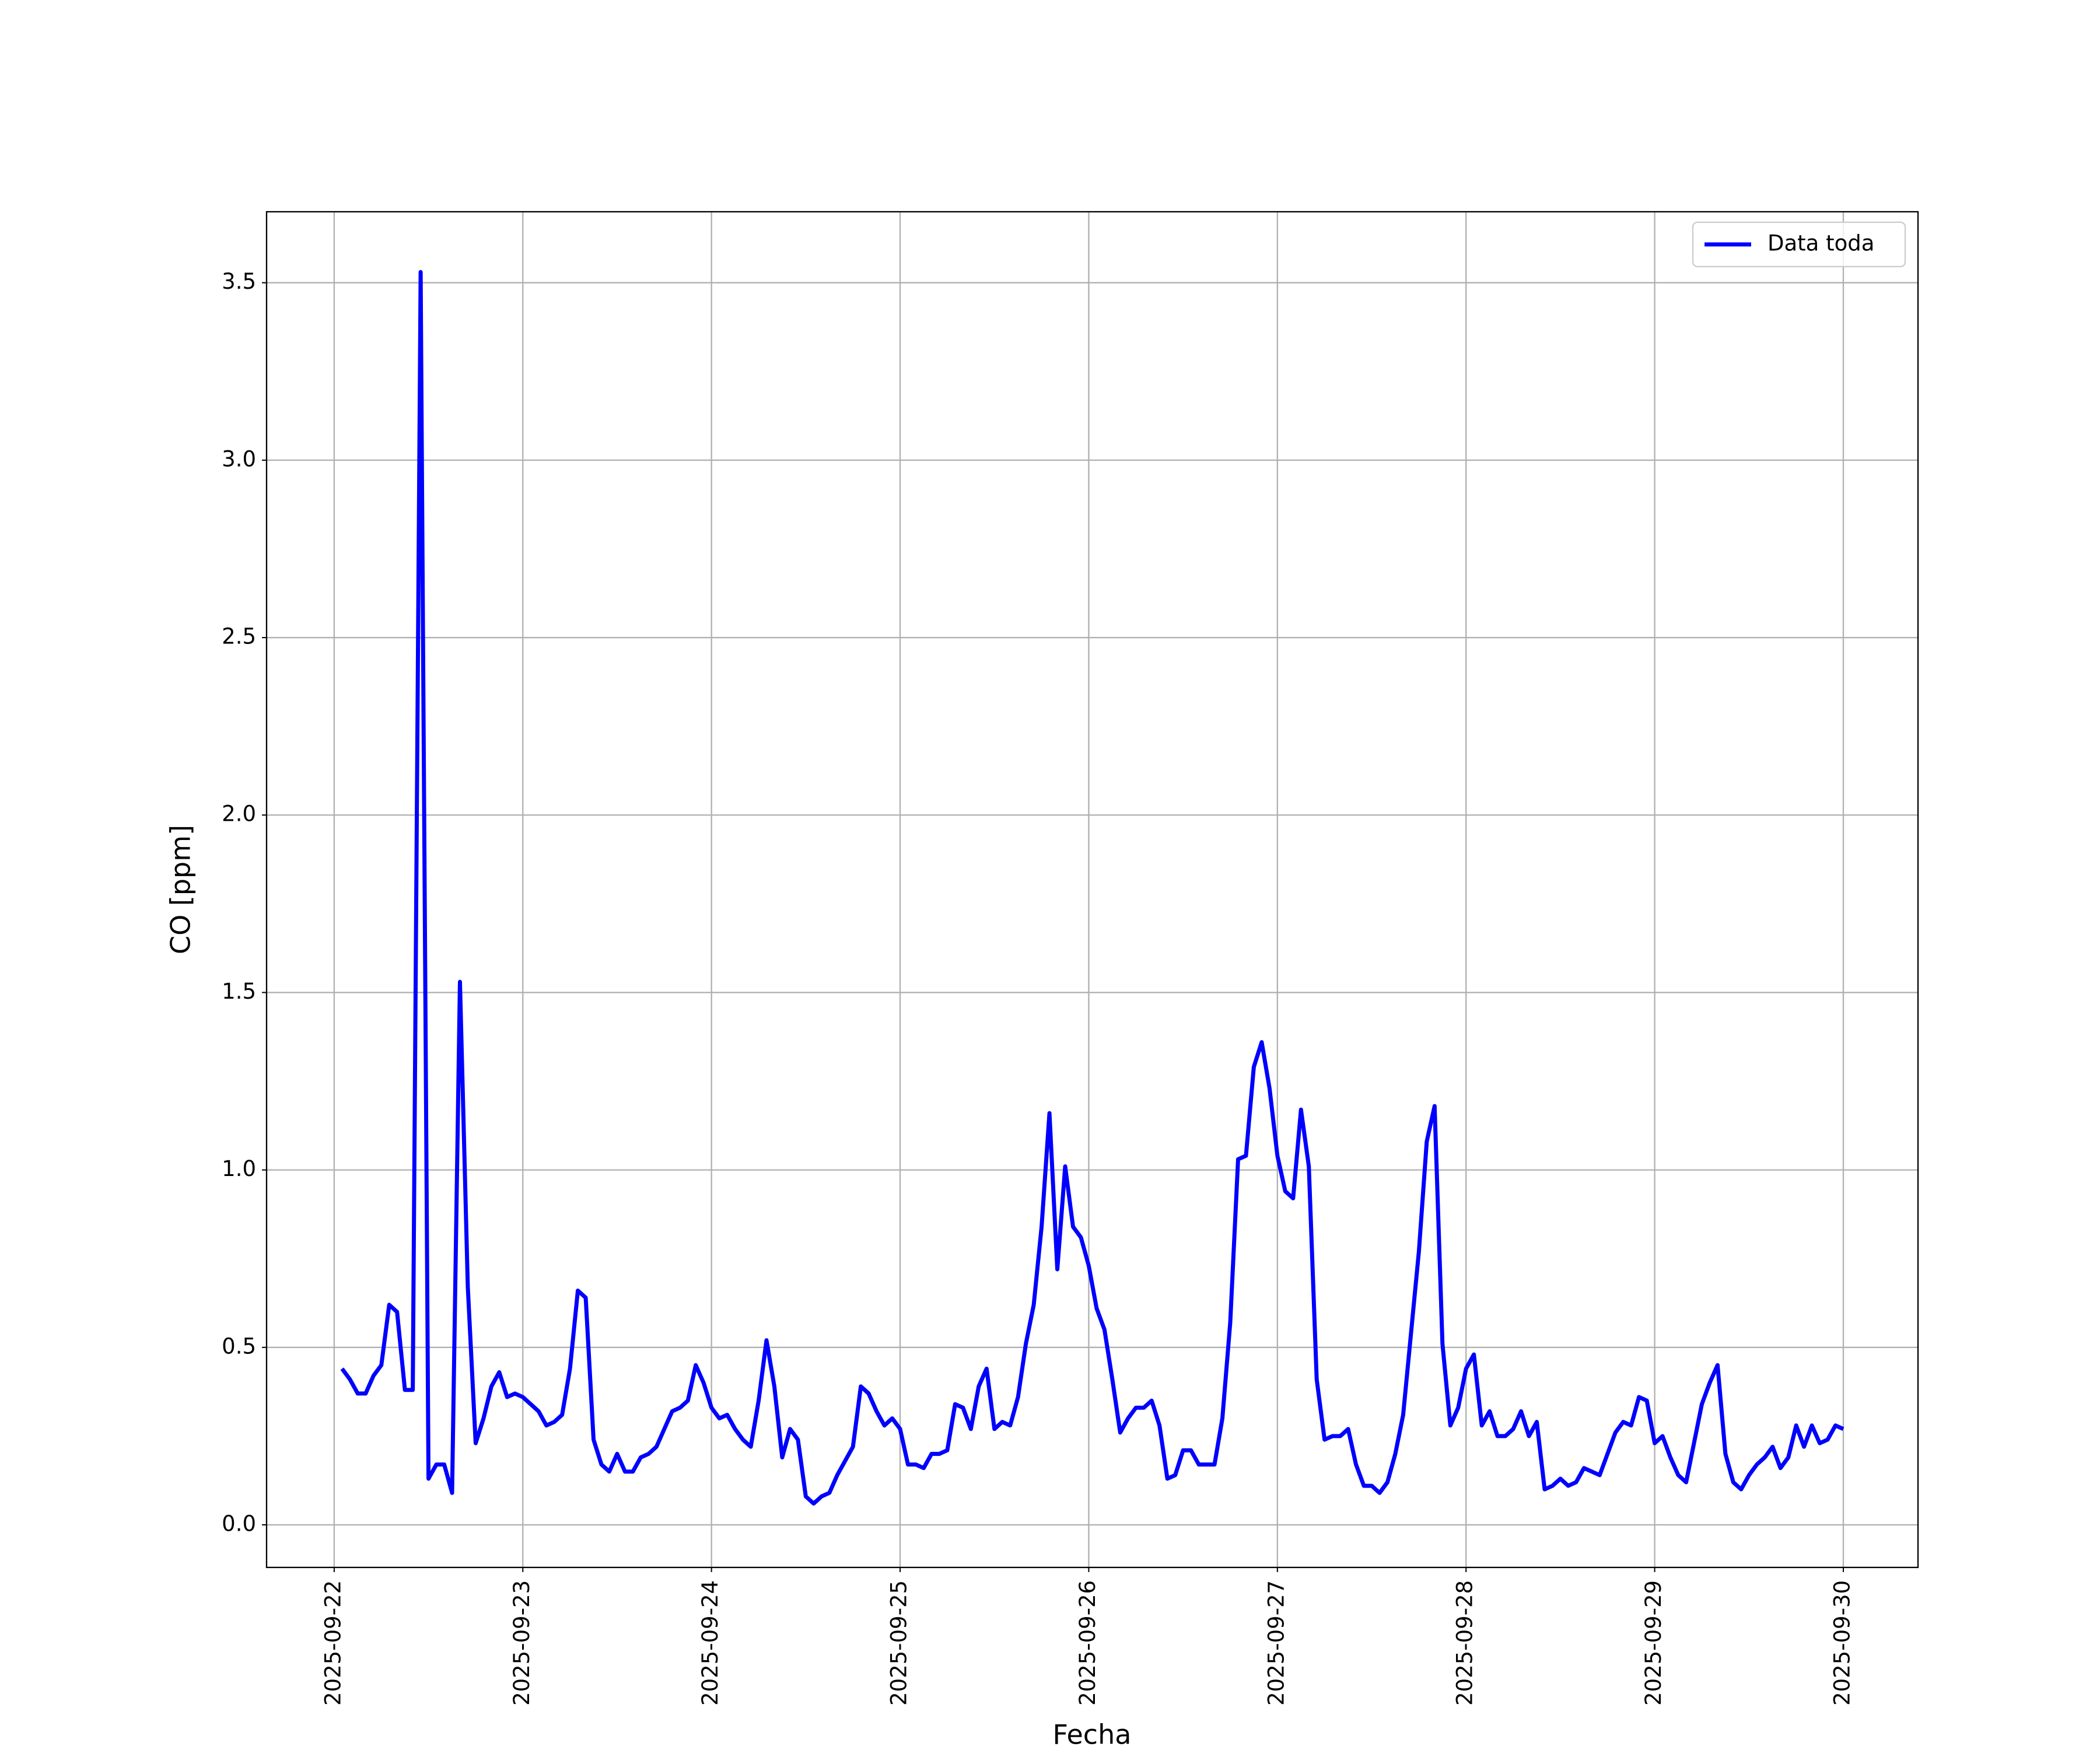  What do you see at coordinates (1465, 1643) in the screenshot?
I see `x-tick-label: 2025-09-28` at bounding box center [1465, 1643].